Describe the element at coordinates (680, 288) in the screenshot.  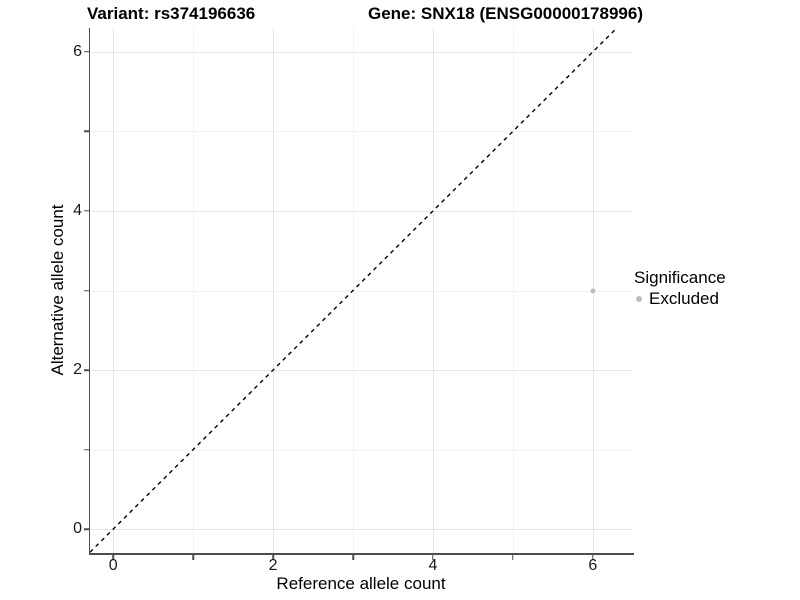
I see `legend: Significance Excluded` at that location.